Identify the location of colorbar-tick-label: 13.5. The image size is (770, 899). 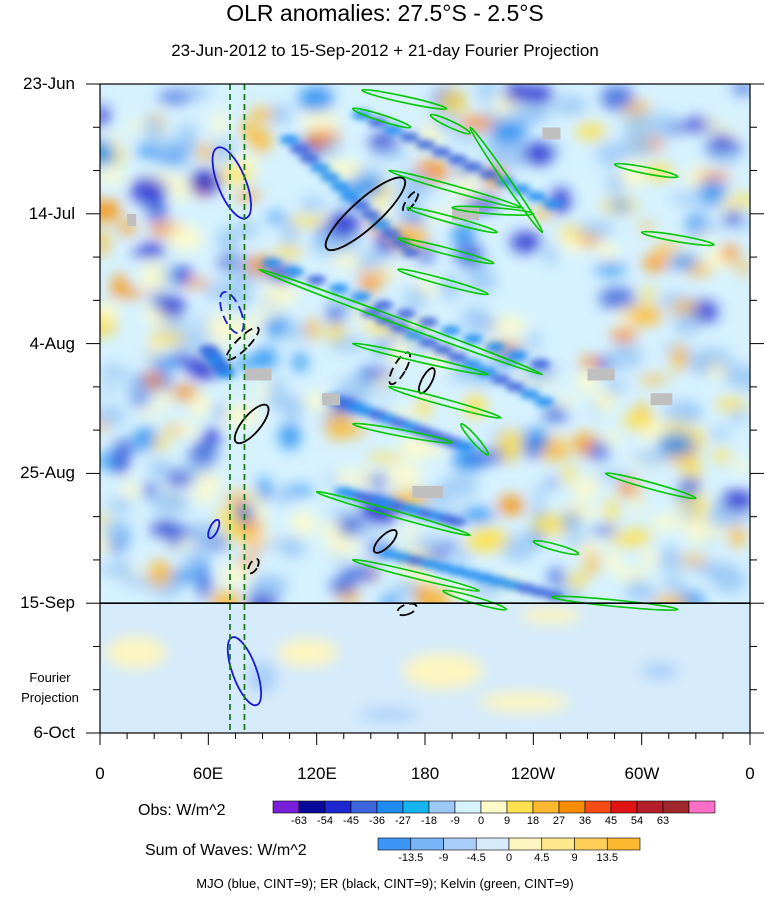
(607, 858).